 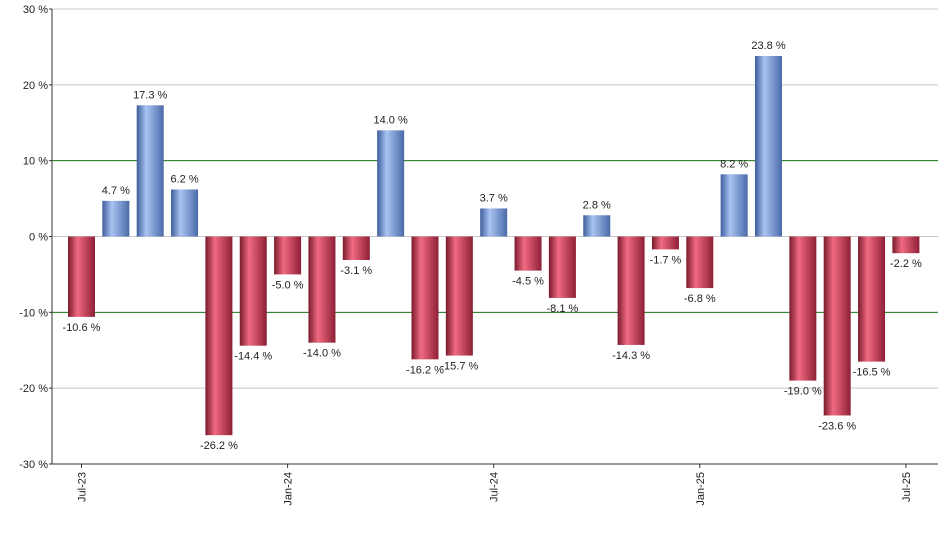 What do you see at coordinates (666, 260) in the screenshot?
I see `data-label: -1.7 %` at bounding box center [666, 260].